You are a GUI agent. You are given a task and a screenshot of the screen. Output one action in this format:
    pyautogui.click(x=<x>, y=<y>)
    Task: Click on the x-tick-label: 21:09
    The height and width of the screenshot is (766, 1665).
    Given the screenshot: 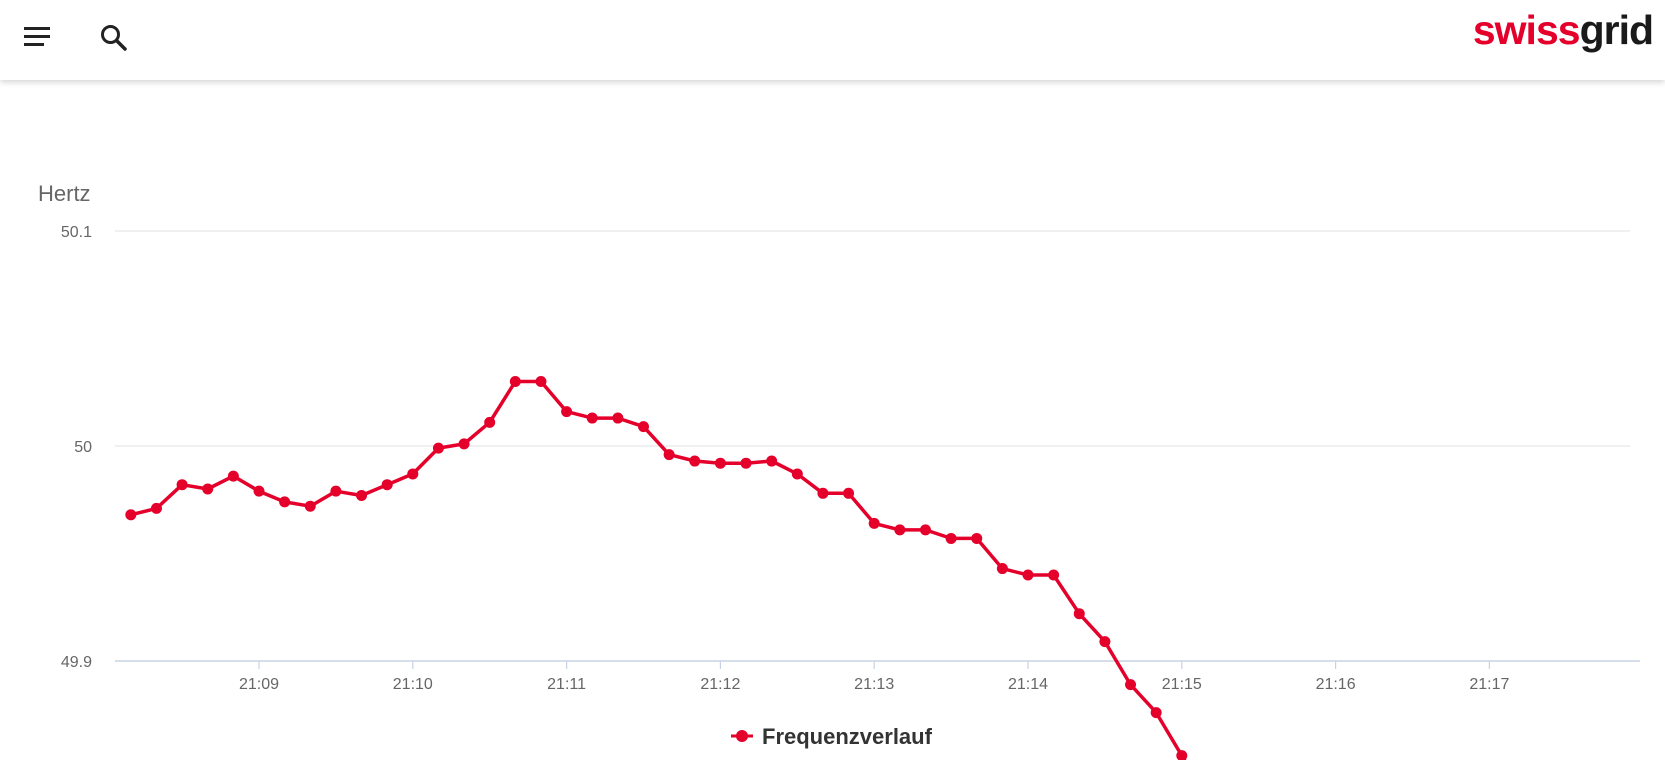 What is the action you would take?
    pyautogui.click(x=259, y=684)
    